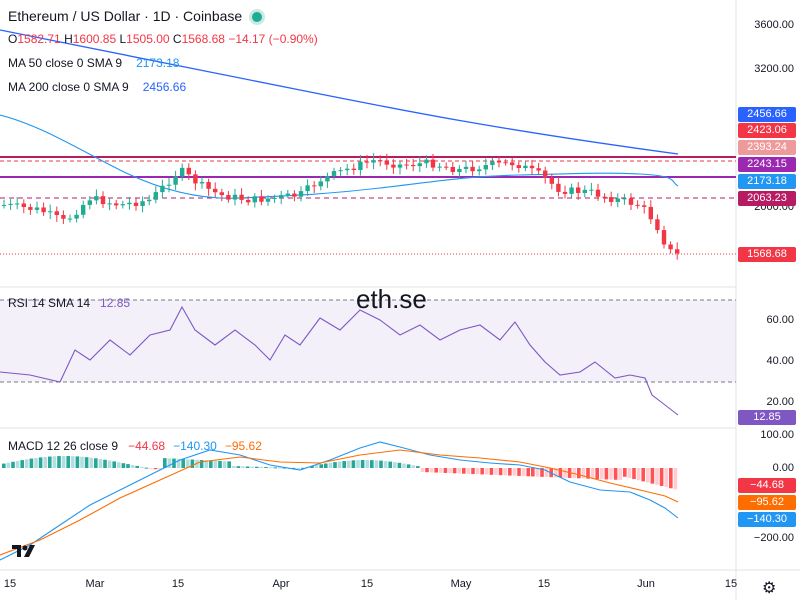  Describe the element at coordinates (769, 588) in the screenshot. I see `settings-gear-icon: ⚙` at that location.